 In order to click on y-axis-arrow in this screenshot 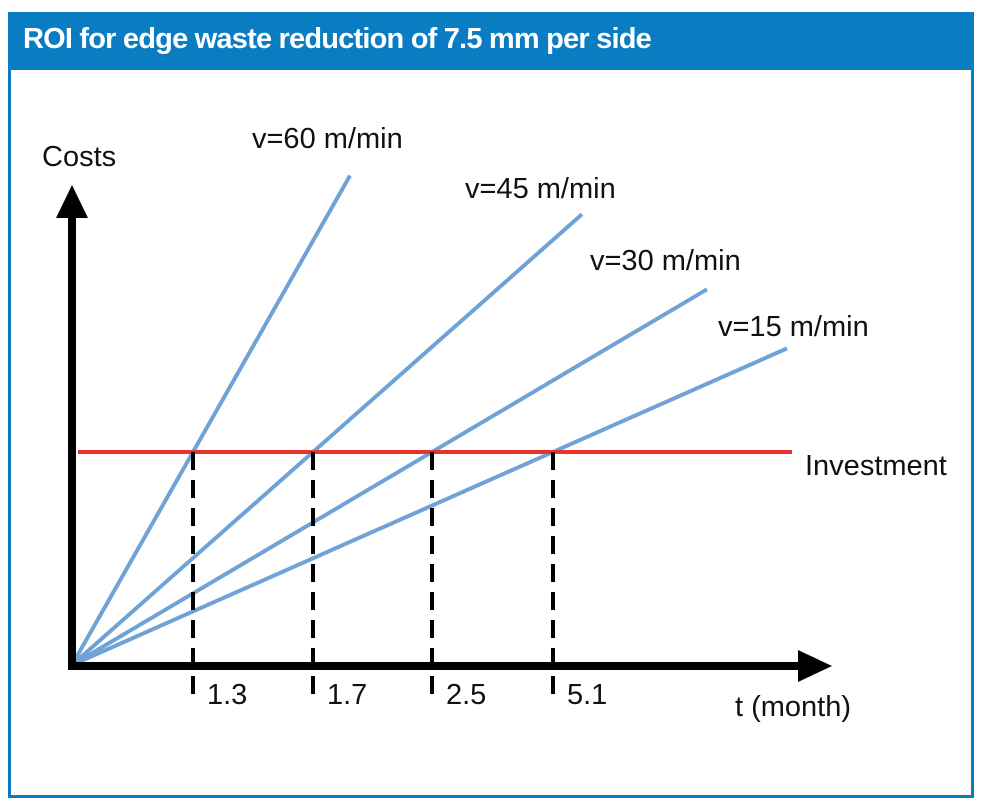, I will do `click(72, 201)`.